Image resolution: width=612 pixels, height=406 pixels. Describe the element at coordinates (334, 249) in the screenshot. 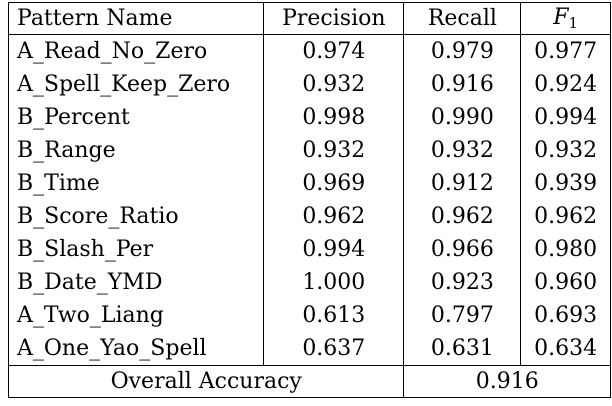

I see `cell-precision: 0.994` at that location.